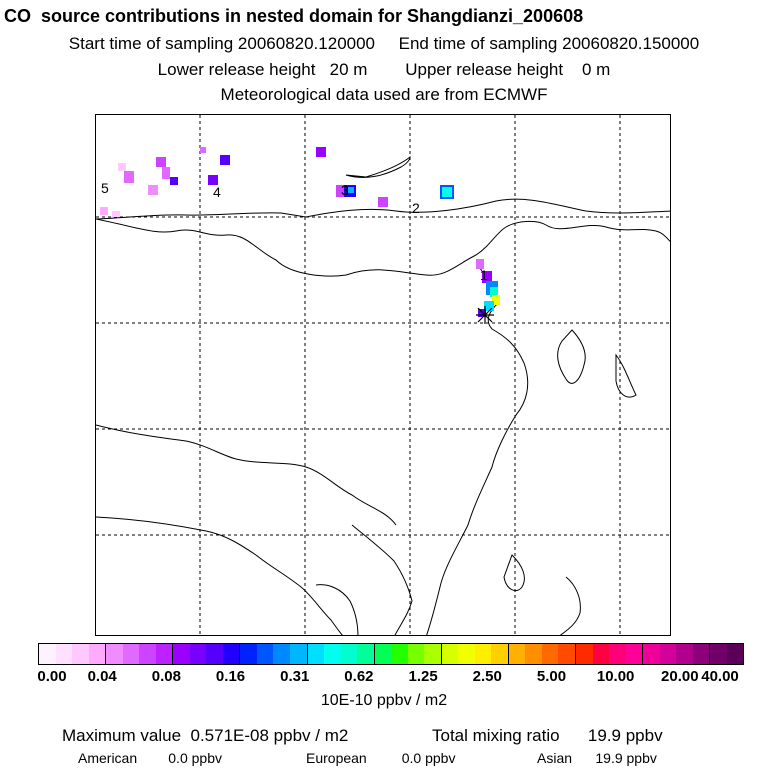  Describe the element at coordinates (230, 676) in the screenshot. I see `color-scale-tick-label: 0.16` at that location.